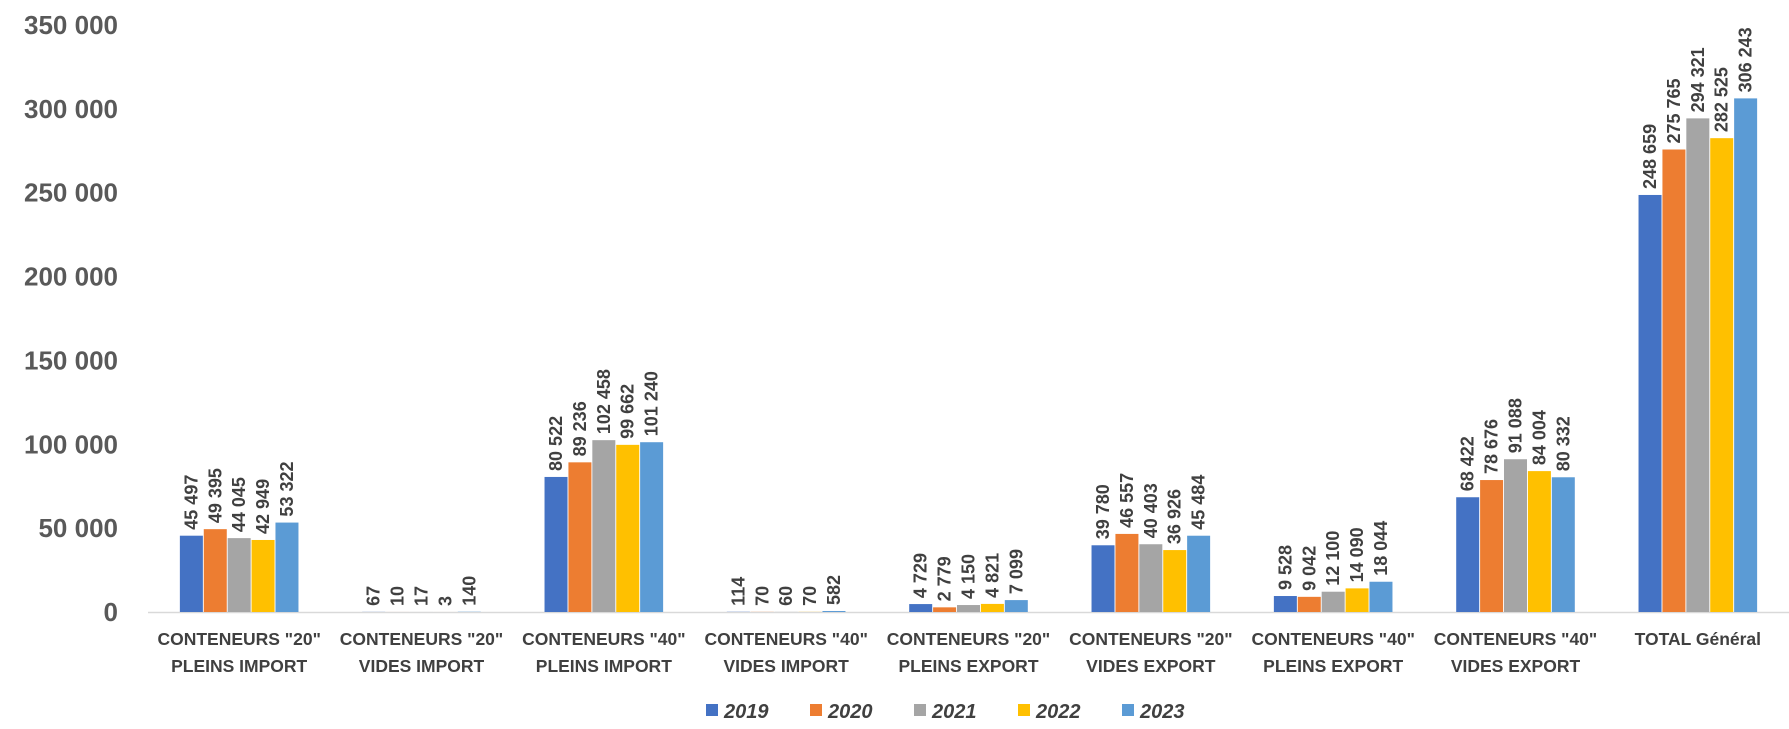 This screenshot has height=729, width=1789. Describe the element at coordinates (287, 489) in the screenshot. I see `data-label: 53 322` at that location.